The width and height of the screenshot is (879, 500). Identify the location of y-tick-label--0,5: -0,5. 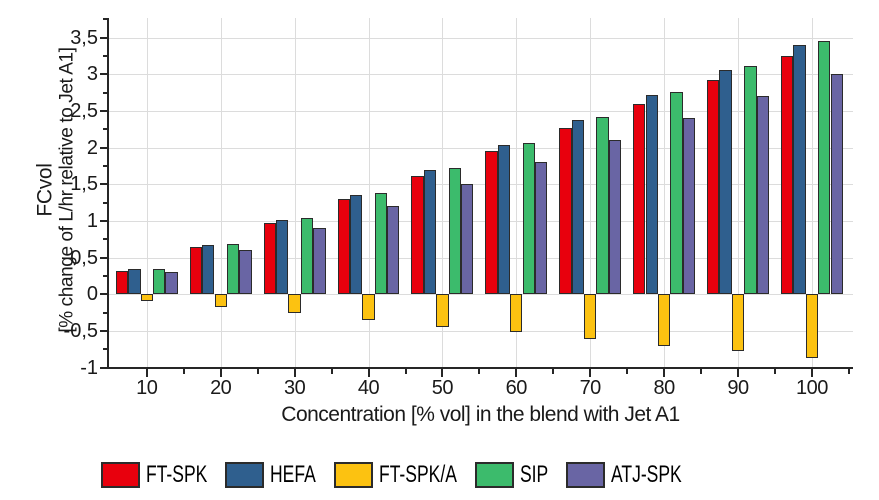
(80, 330).